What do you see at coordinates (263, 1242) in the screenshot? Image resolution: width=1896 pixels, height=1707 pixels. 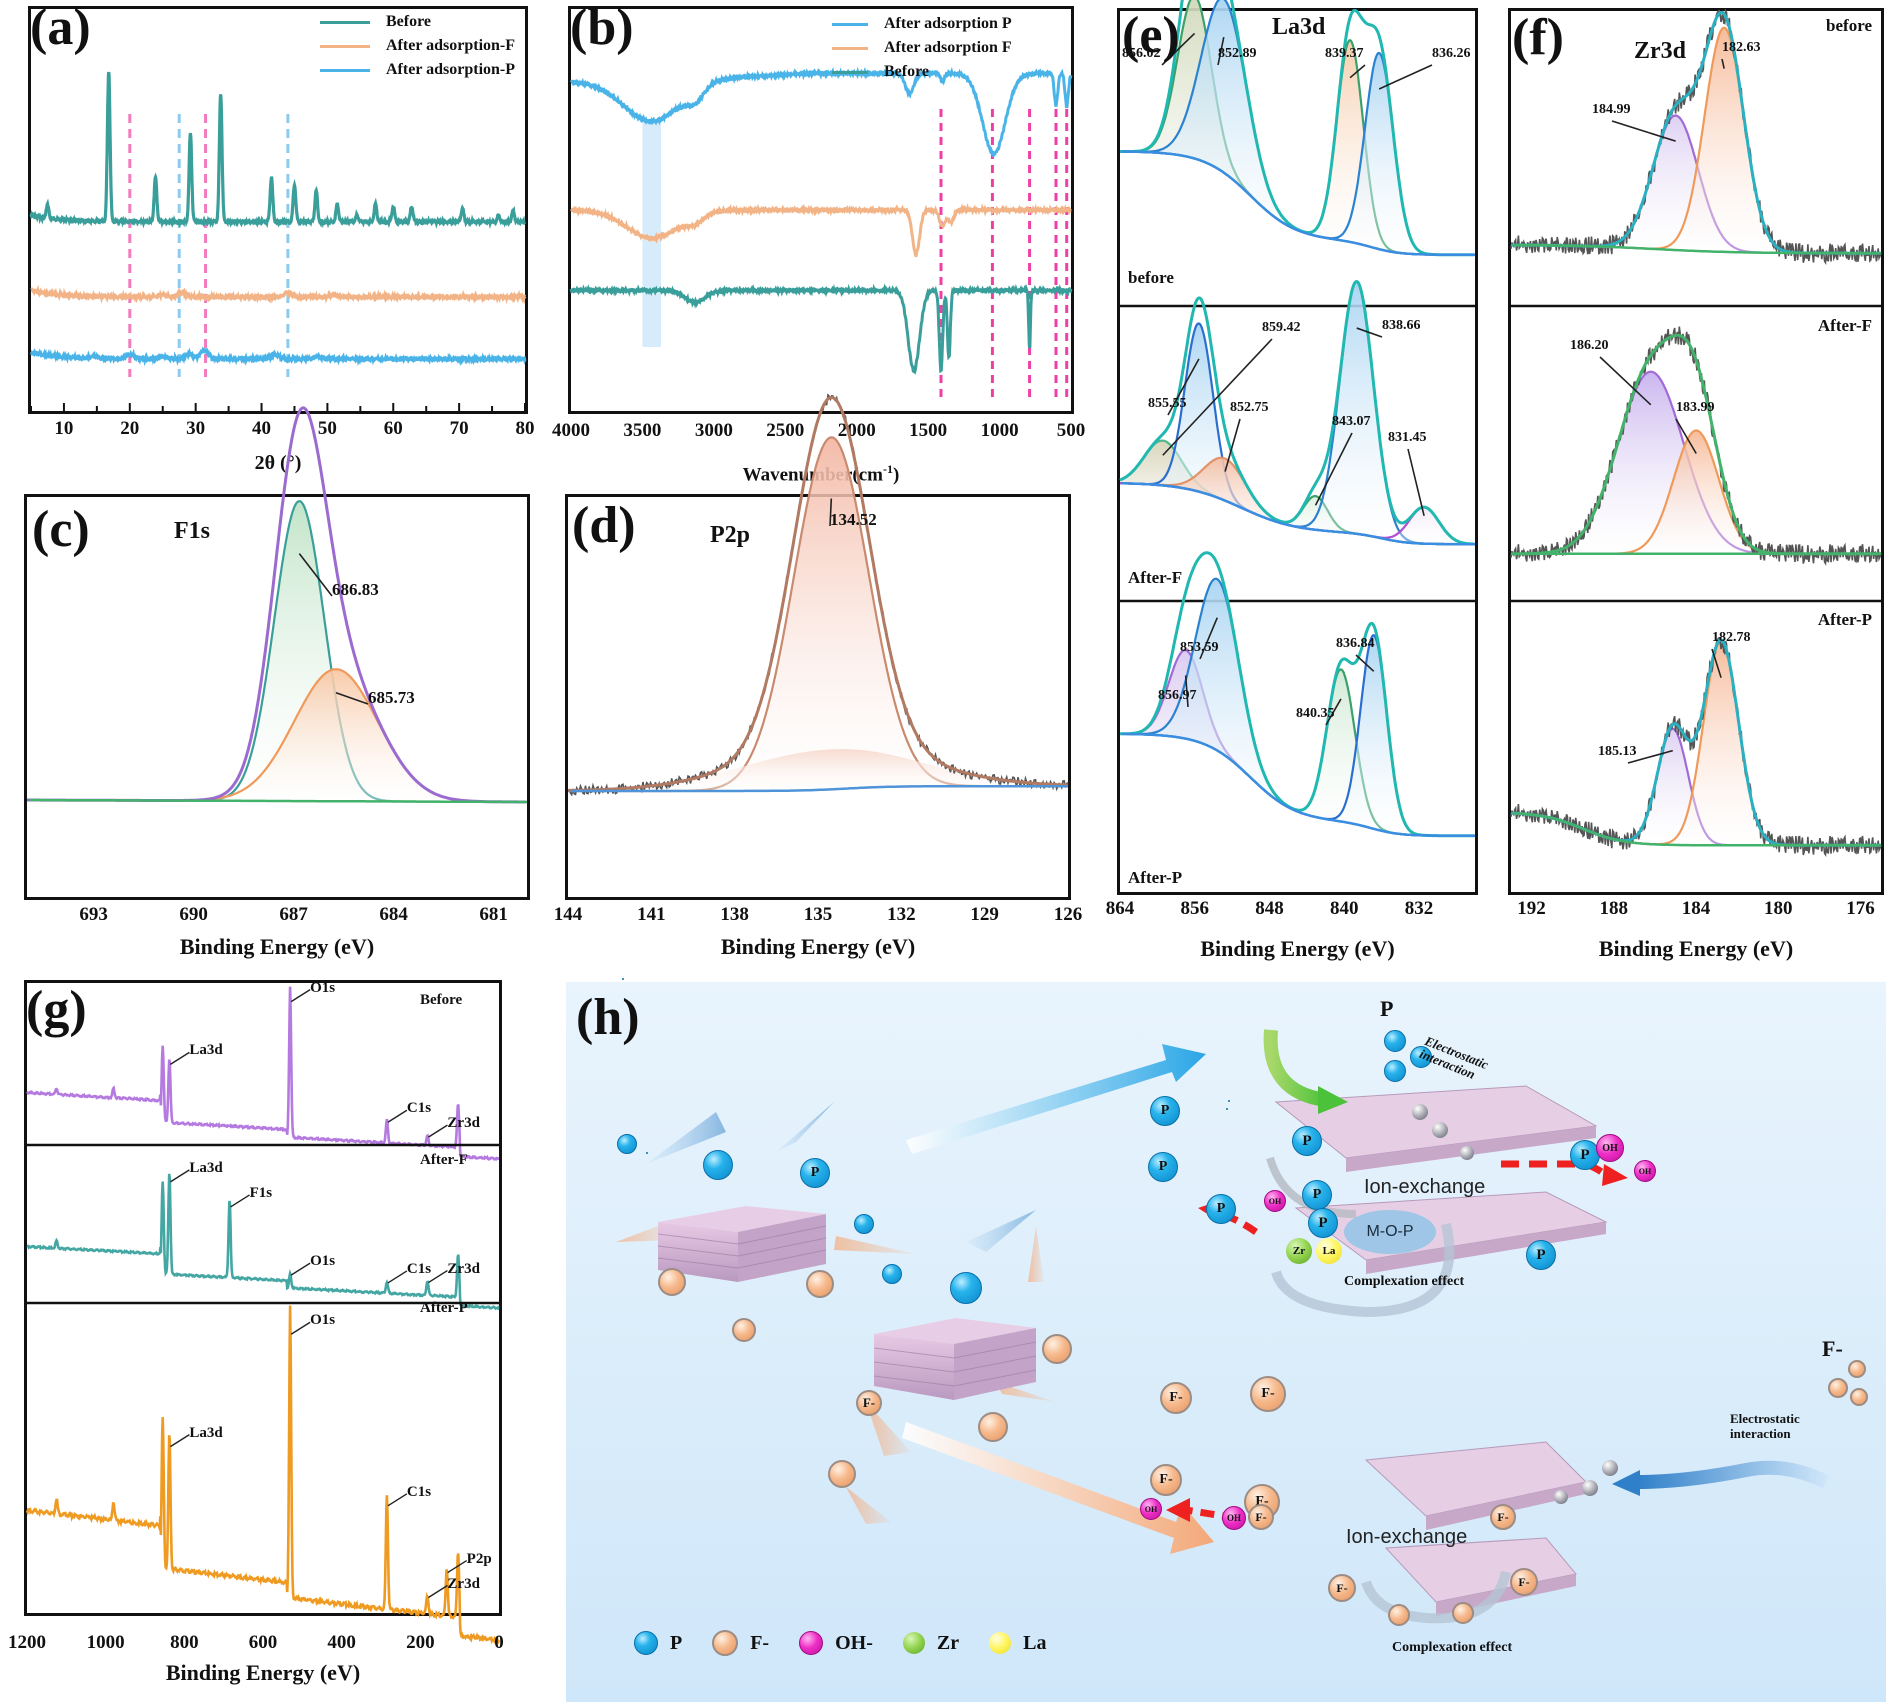 I see `survey-line-after-f` at bounding box center [263, 1242].